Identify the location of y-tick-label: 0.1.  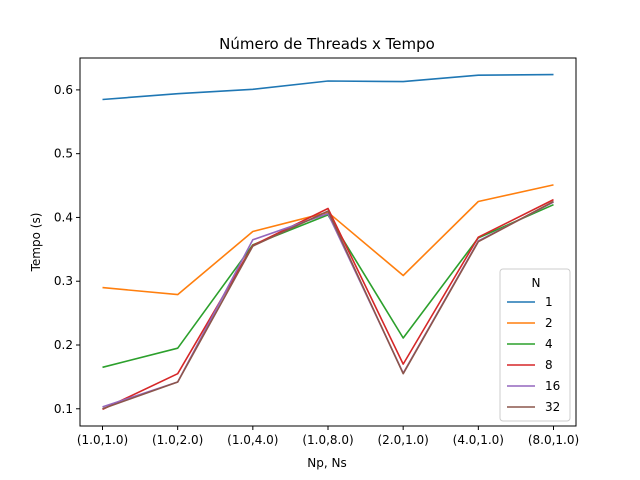
(63, 409).